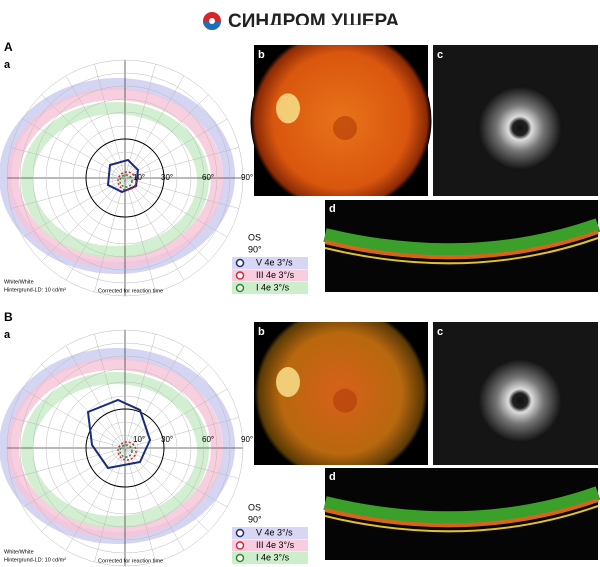 This screenshot has height=567, width=600. I want to click on angle-label: 10°, so click(139, 439).